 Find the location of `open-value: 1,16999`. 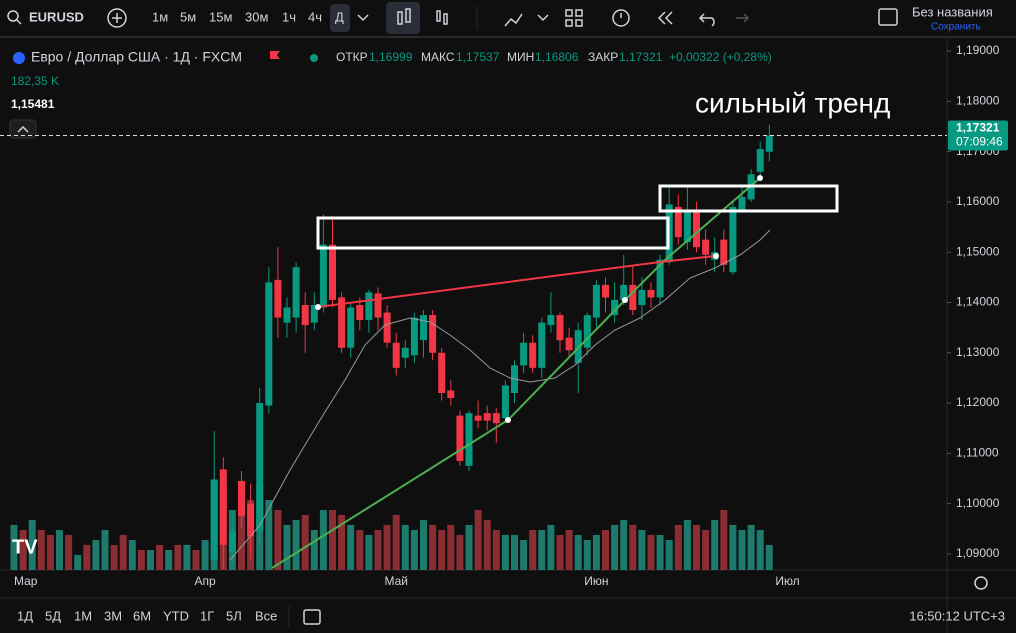

open-value: 1,16999 is located at coordinates (391, 57).